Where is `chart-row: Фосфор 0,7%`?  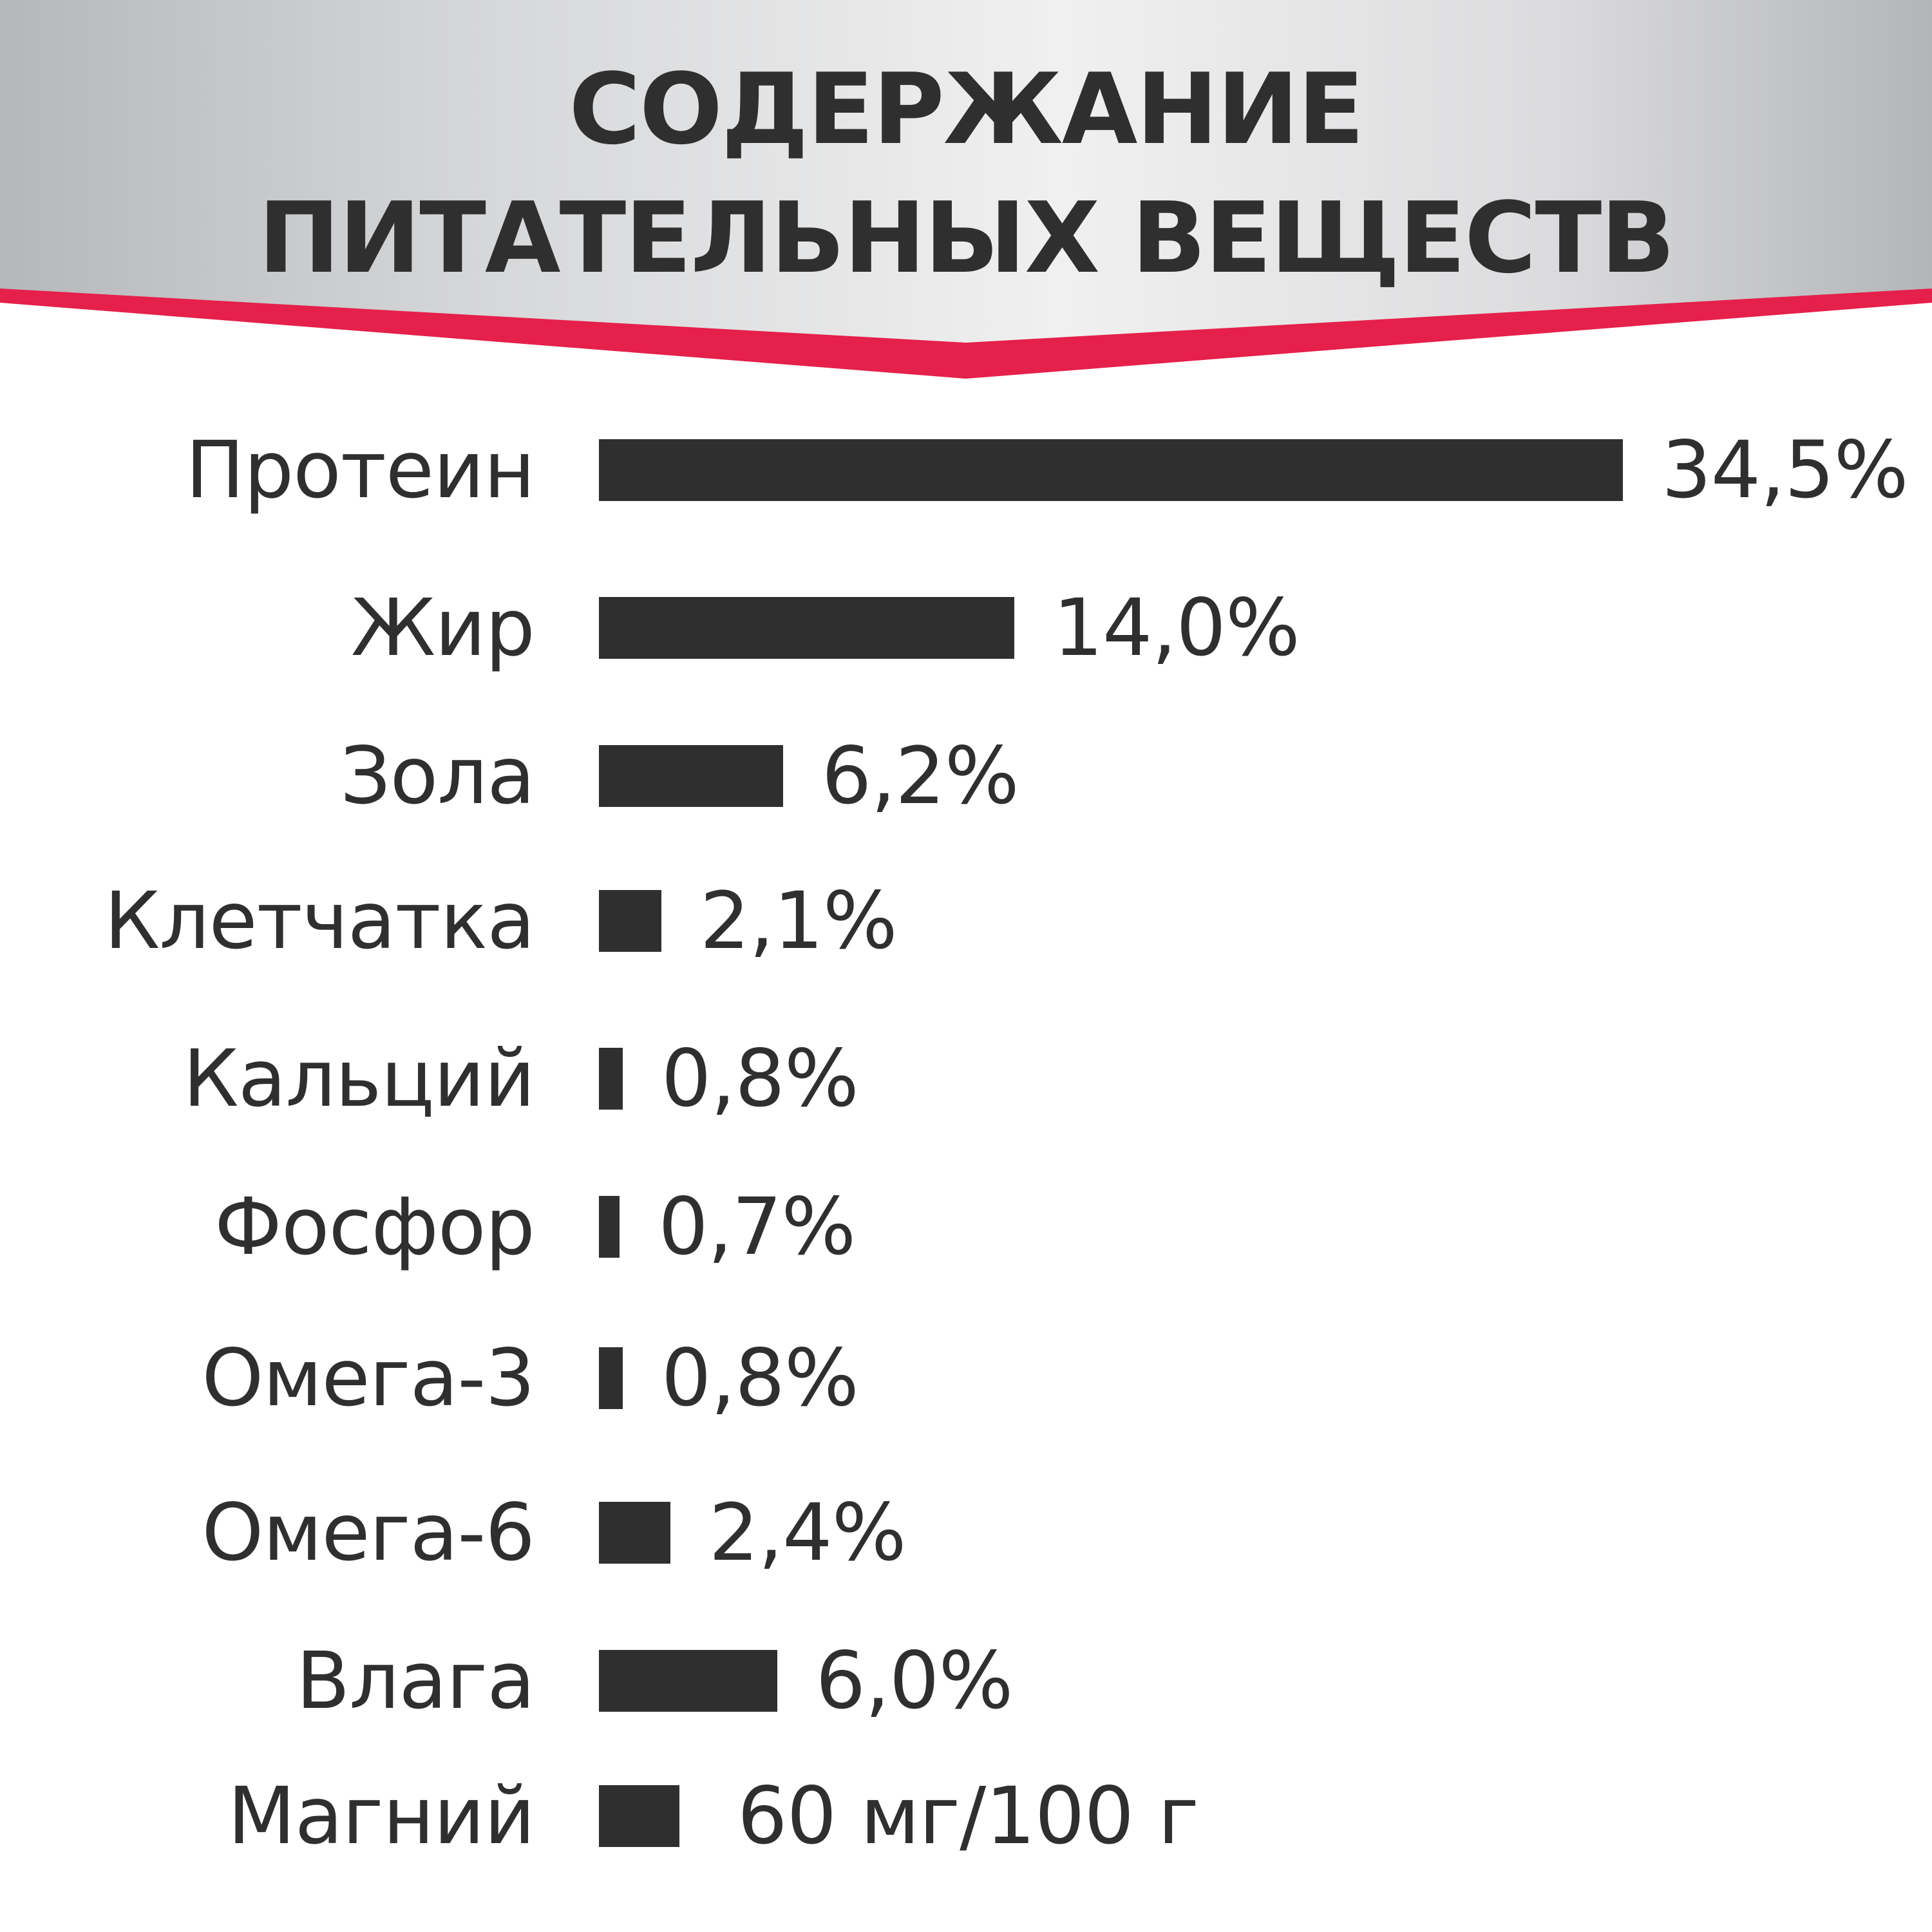 chart-row: Фосфор 0,7% is located at coordinates (966, 1227).